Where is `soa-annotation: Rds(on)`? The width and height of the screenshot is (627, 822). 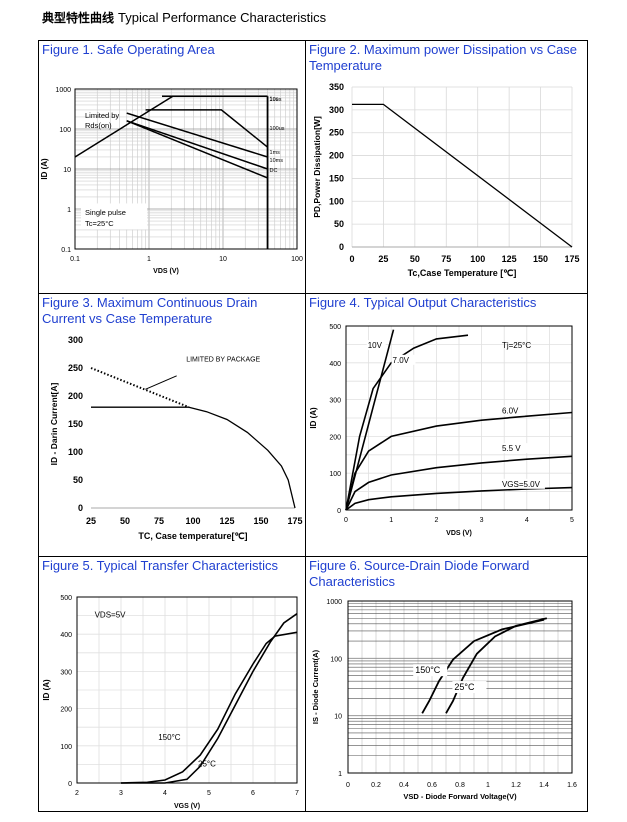 soa-annotation: Rds(on) is located at coordinates (98, 125).